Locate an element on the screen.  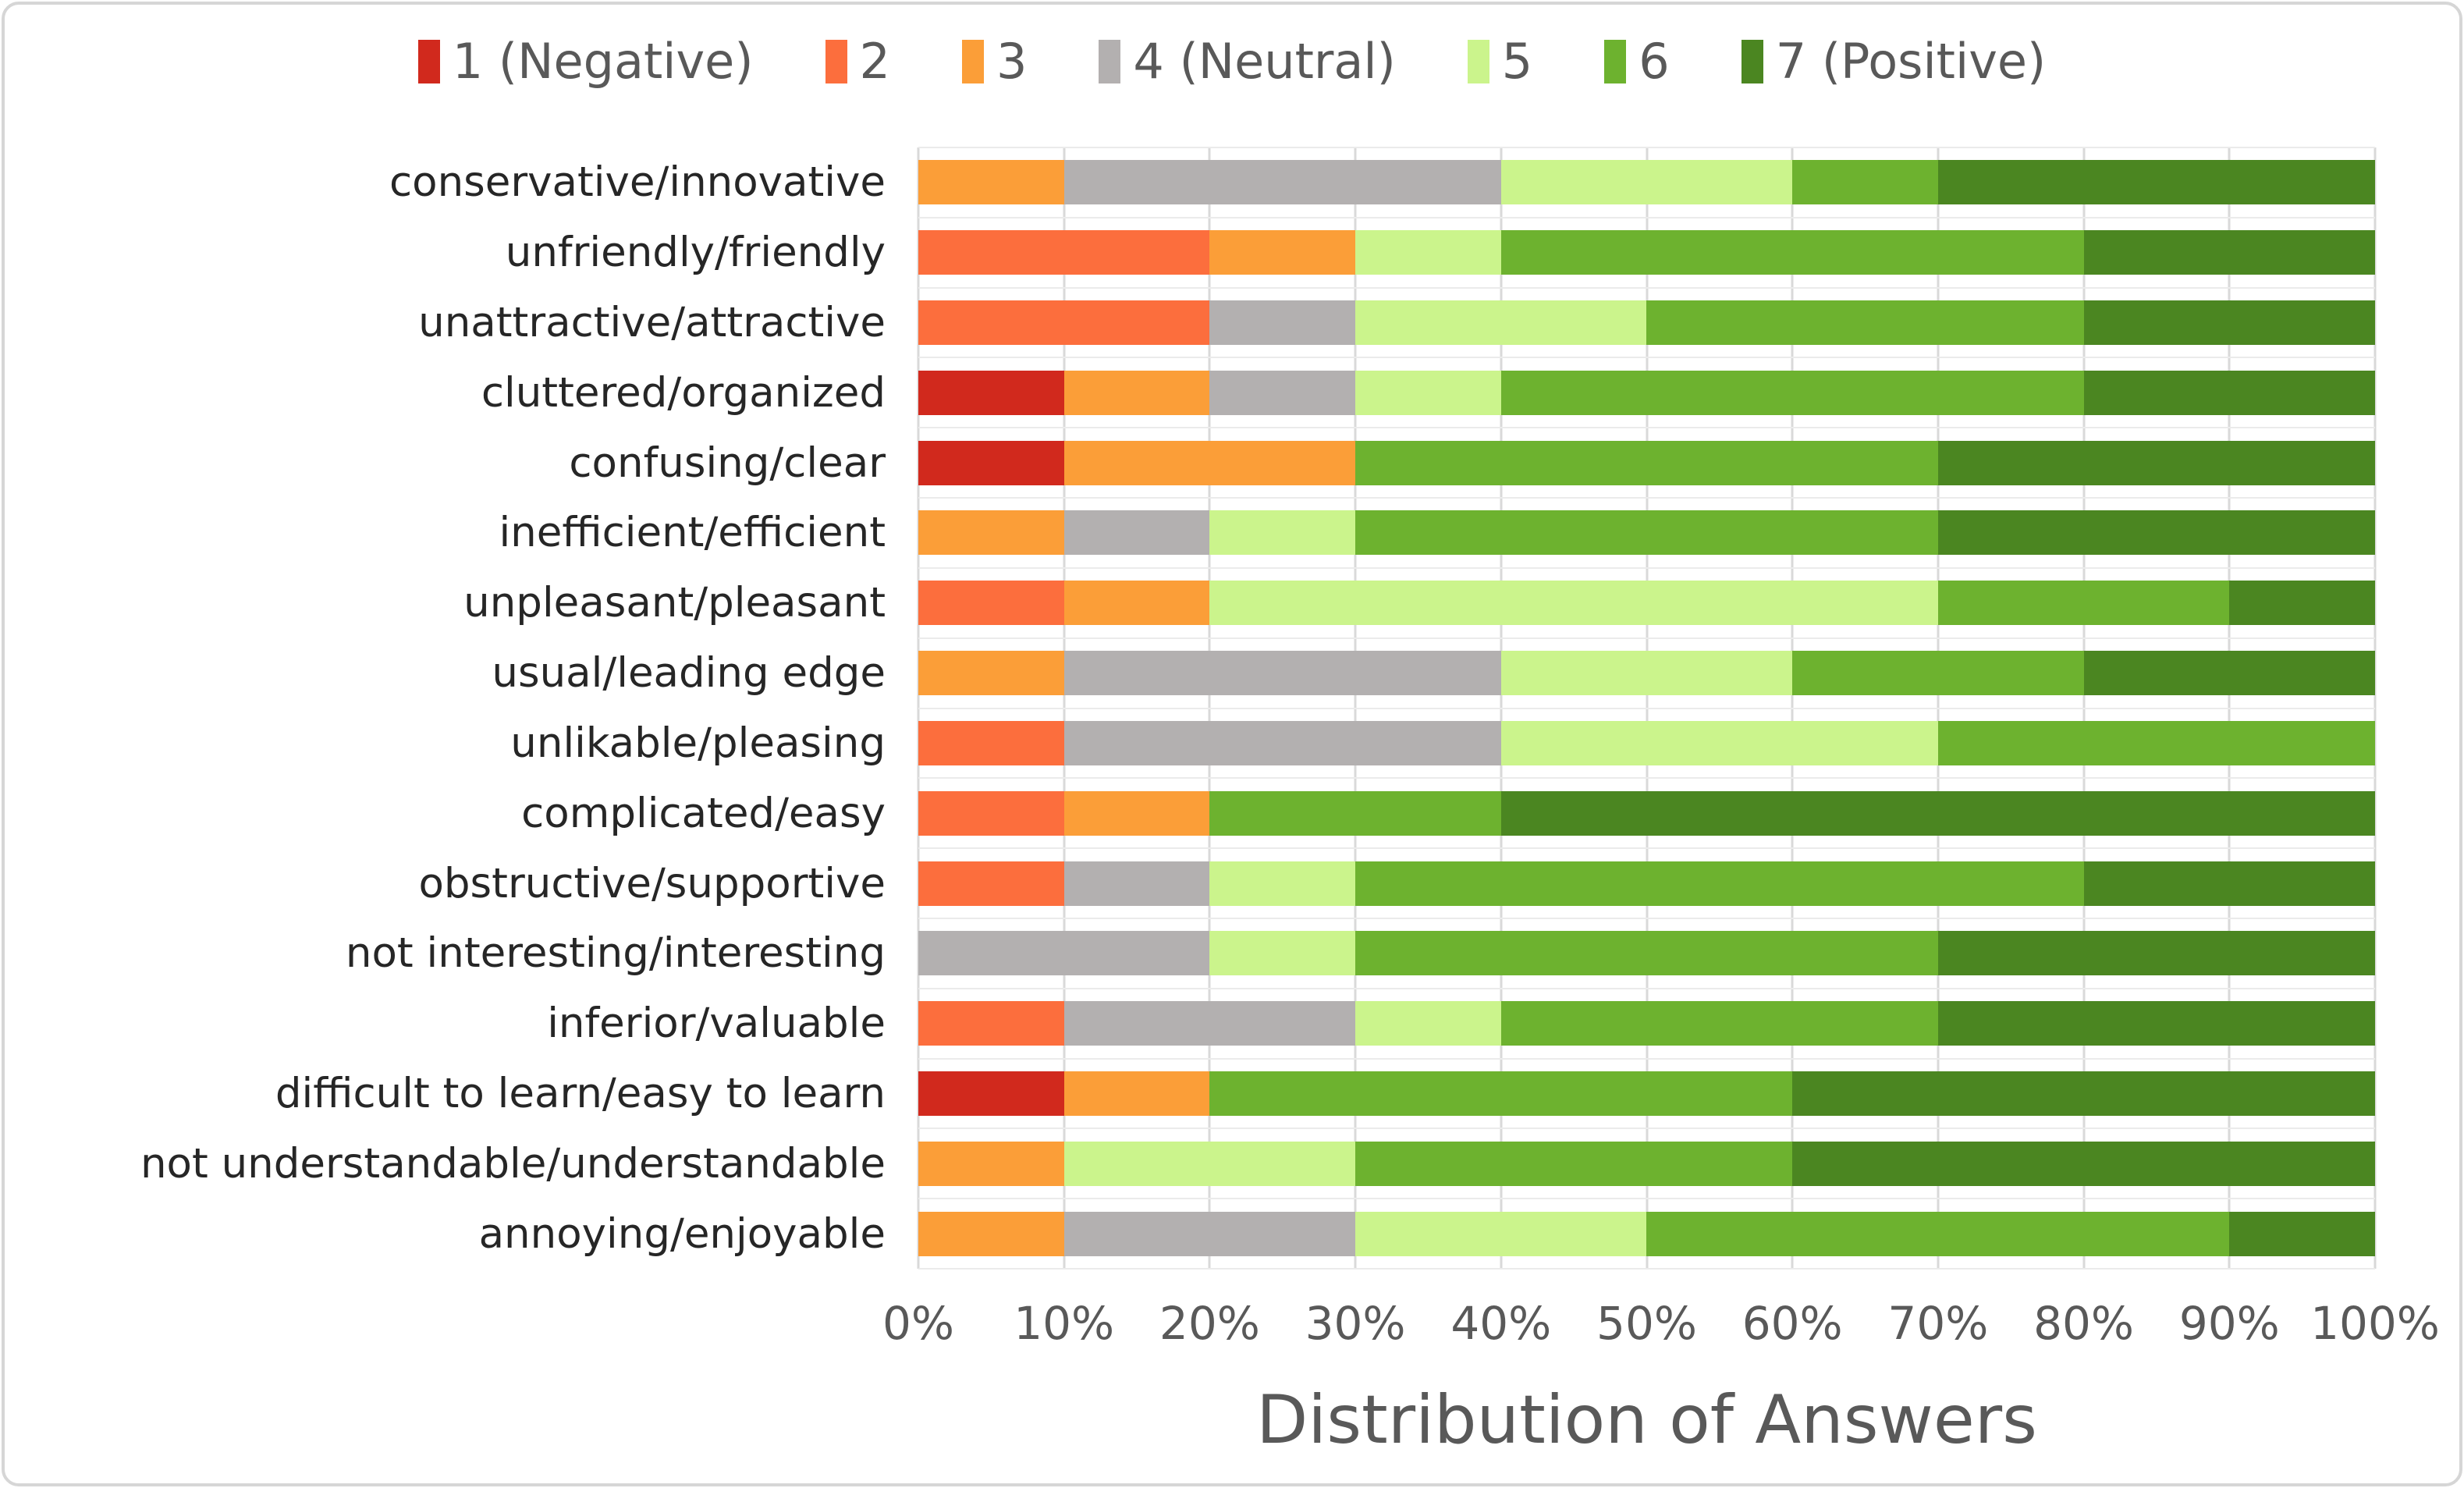
chart-row: inferior/valuable is located at coordinates (1190, 1024).